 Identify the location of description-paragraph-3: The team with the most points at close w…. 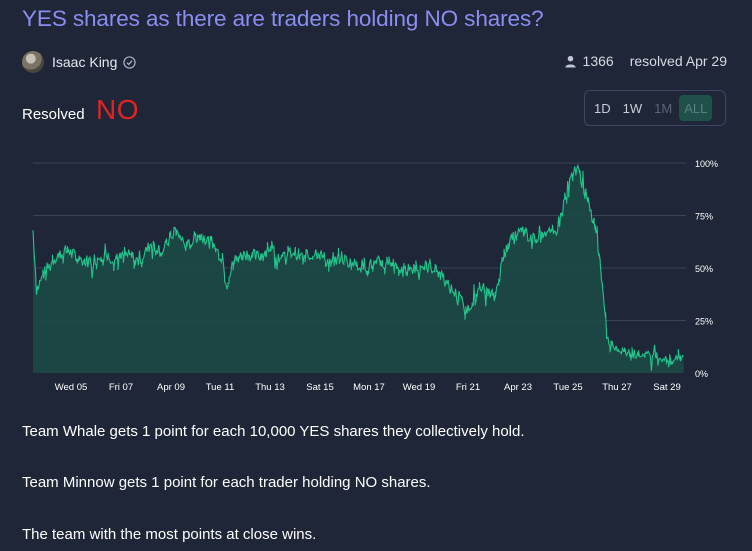
(169, 534).